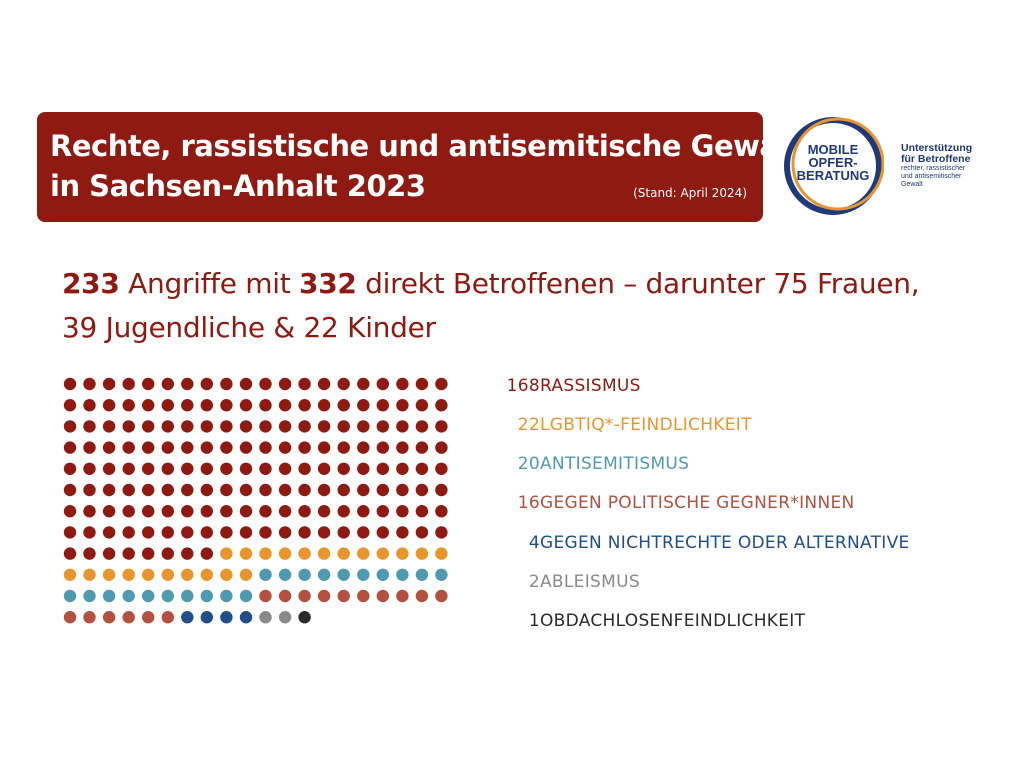  I want to click on legend-label: ANTISEMITISMUS, so click(615, 464).